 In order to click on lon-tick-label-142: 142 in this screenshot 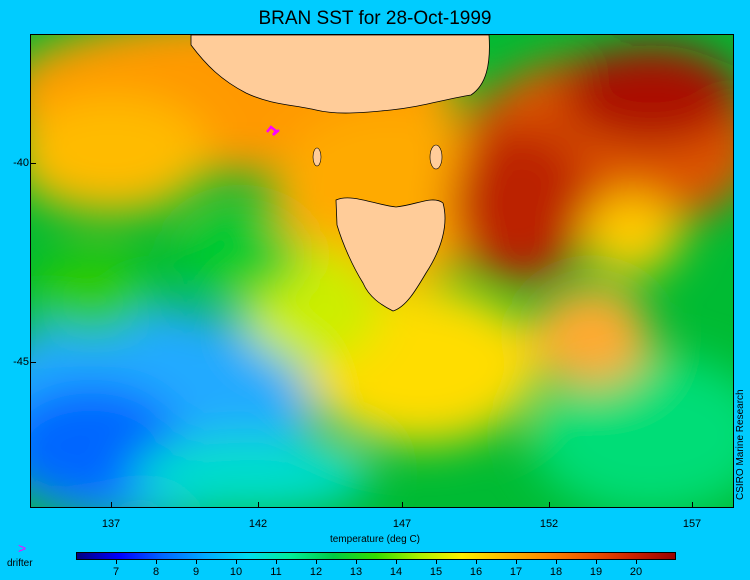, I will do `click(258, 524)`.